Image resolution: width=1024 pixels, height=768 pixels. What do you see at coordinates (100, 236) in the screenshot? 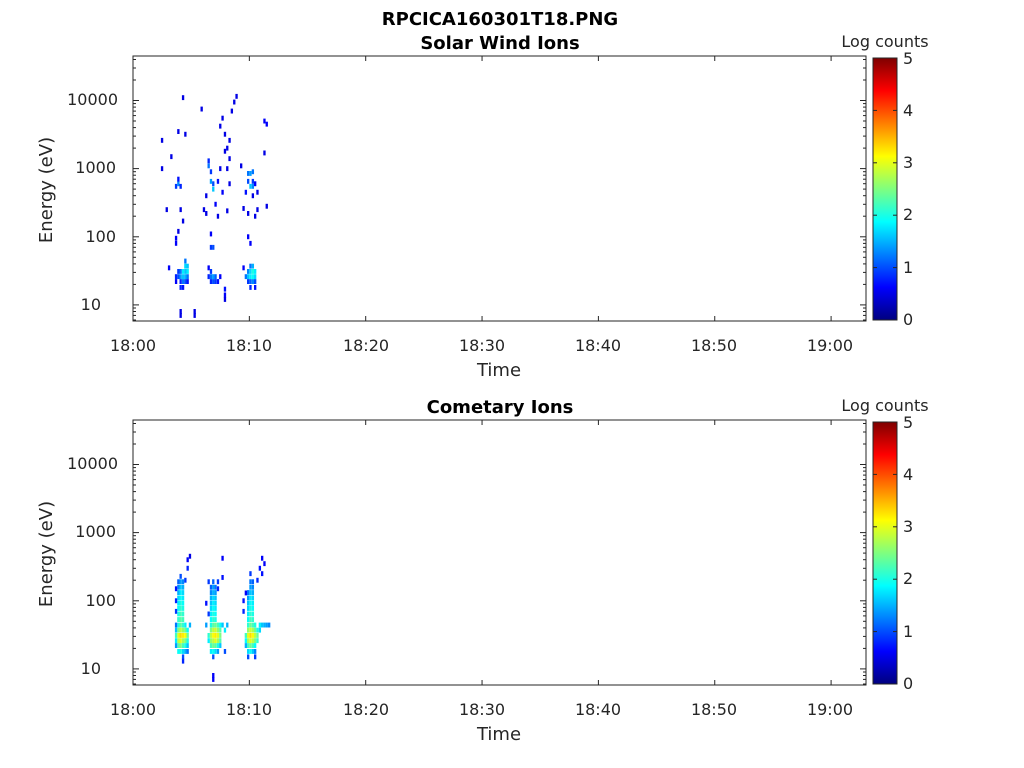
I see `y-tick-label: 100` at bounding box center [100, 236].